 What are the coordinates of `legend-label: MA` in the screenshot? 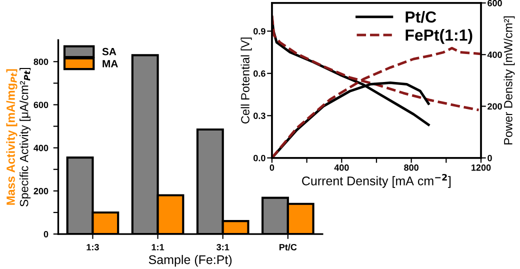 It's located at (110, 64).